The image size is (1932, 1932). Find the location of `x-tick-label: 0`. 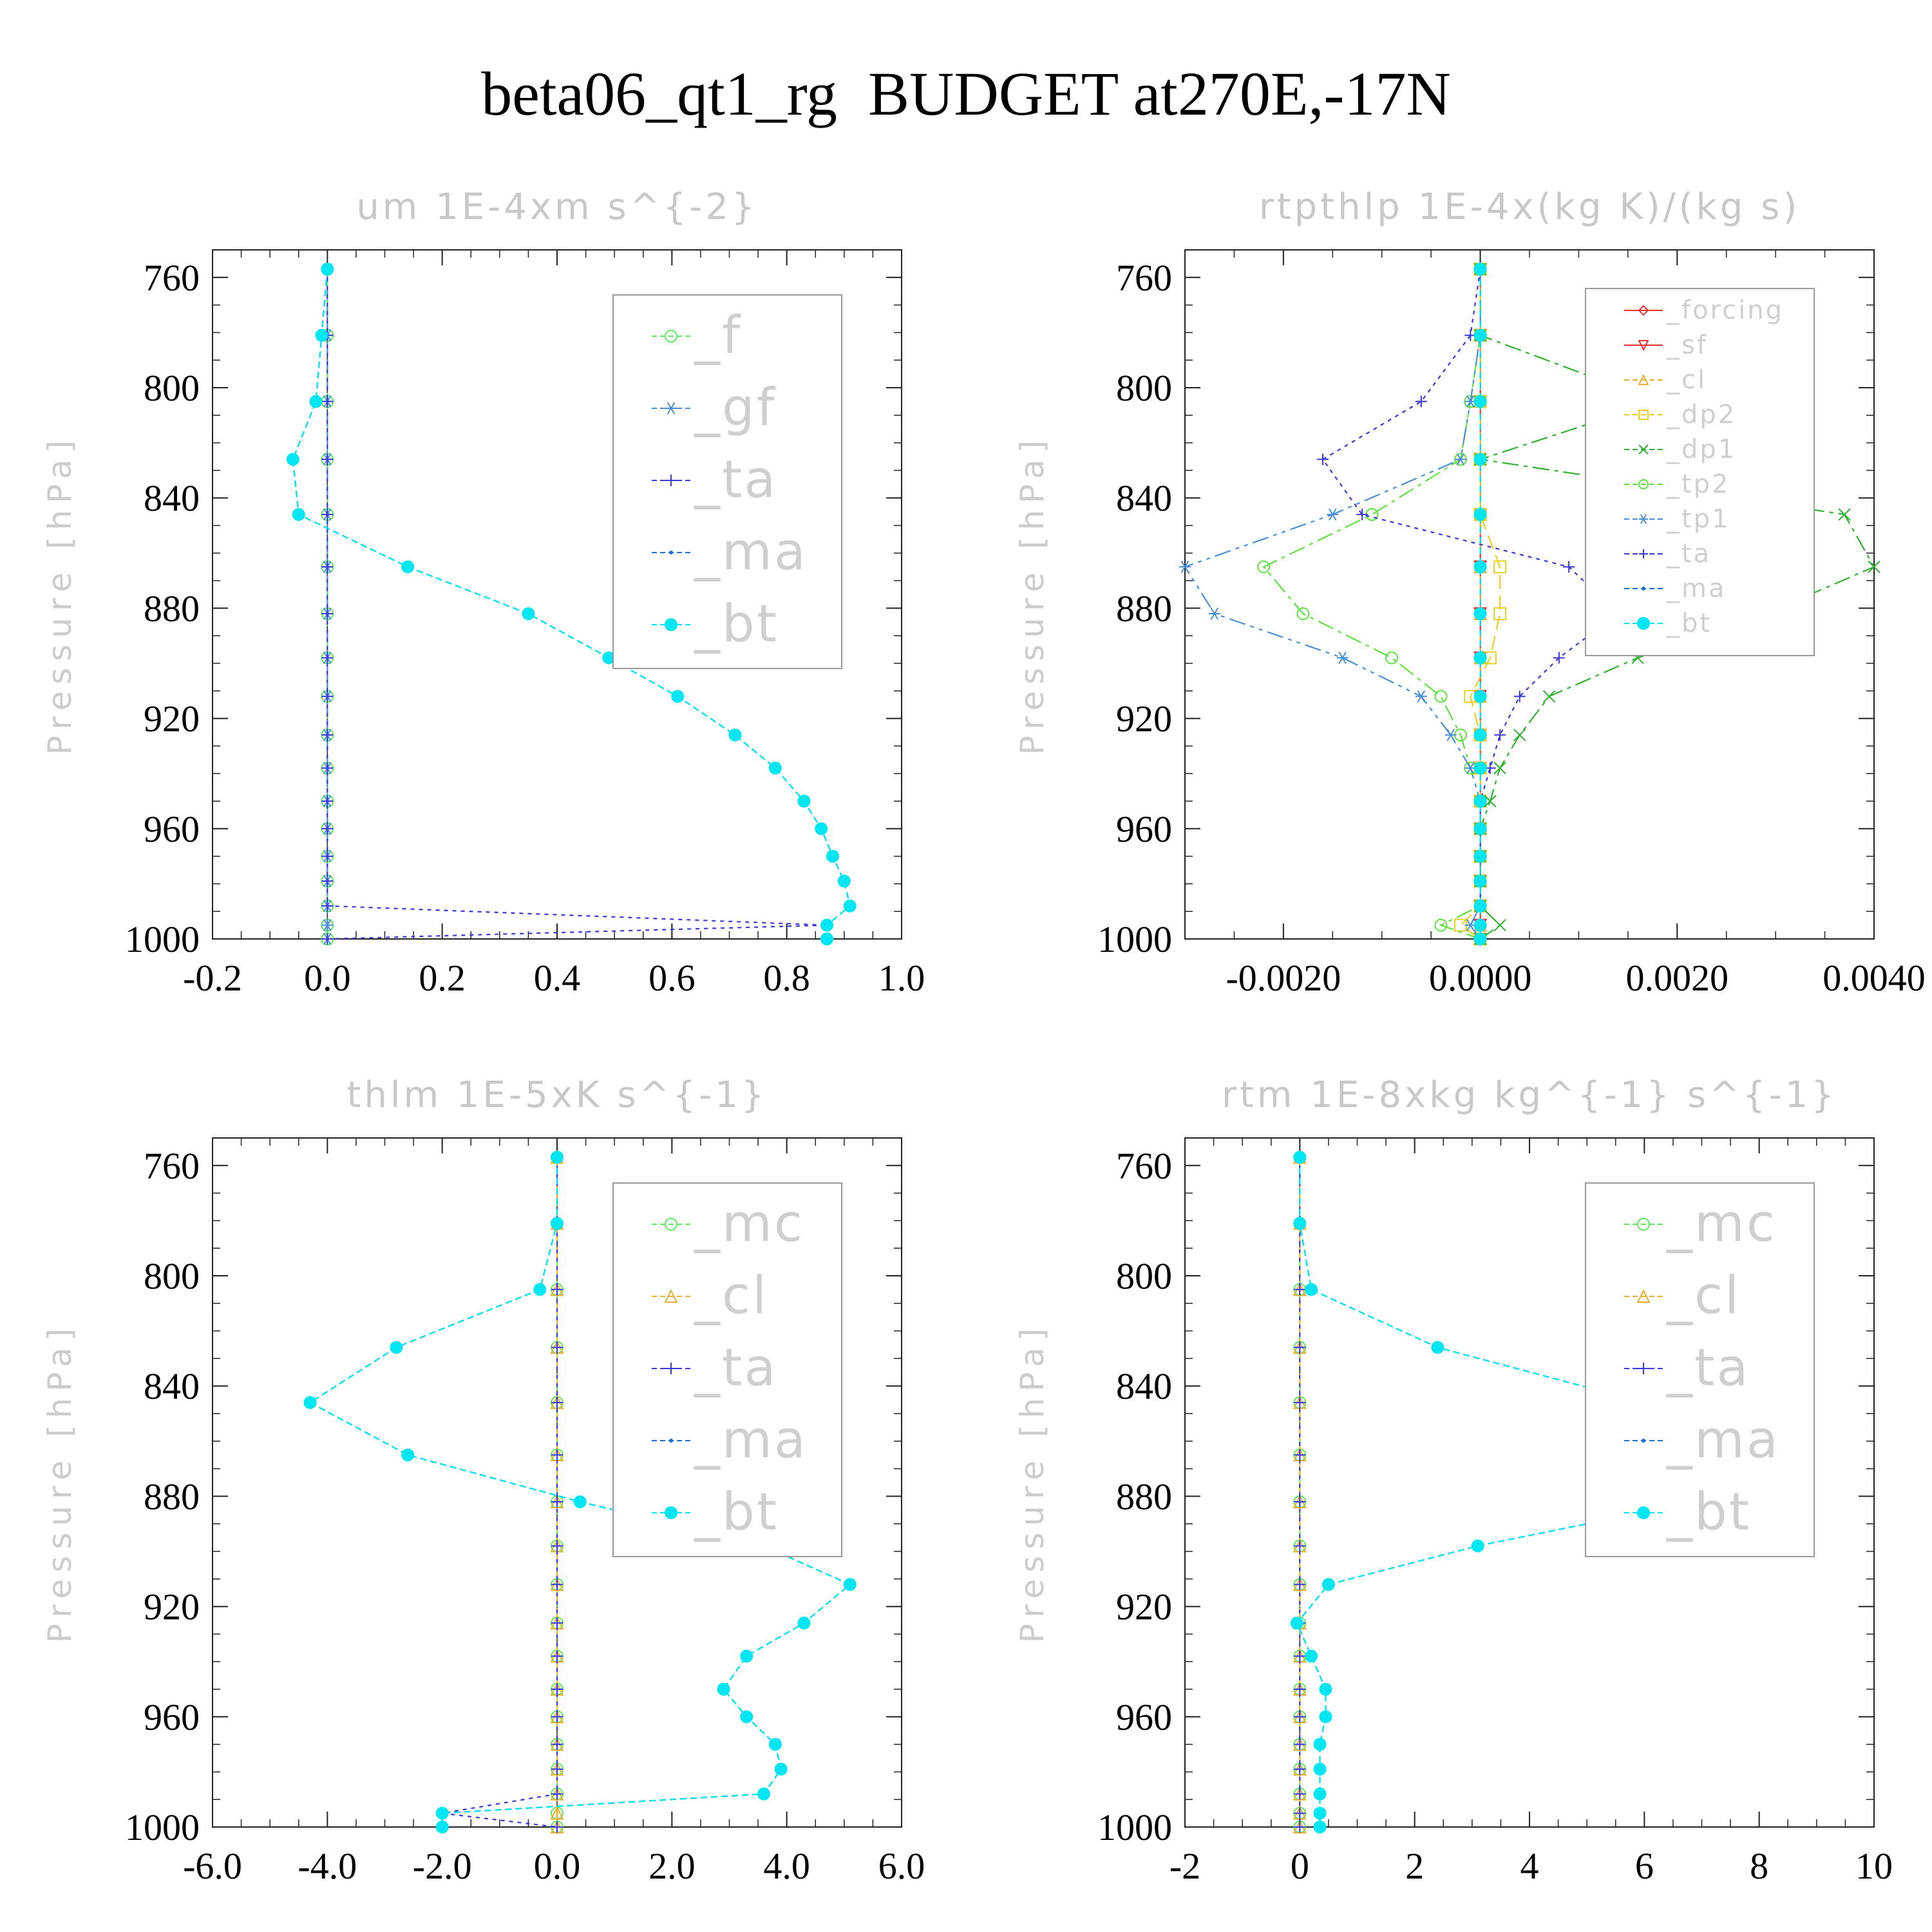

x-tick-label: 0 is located at coordinates (1300, 1866).